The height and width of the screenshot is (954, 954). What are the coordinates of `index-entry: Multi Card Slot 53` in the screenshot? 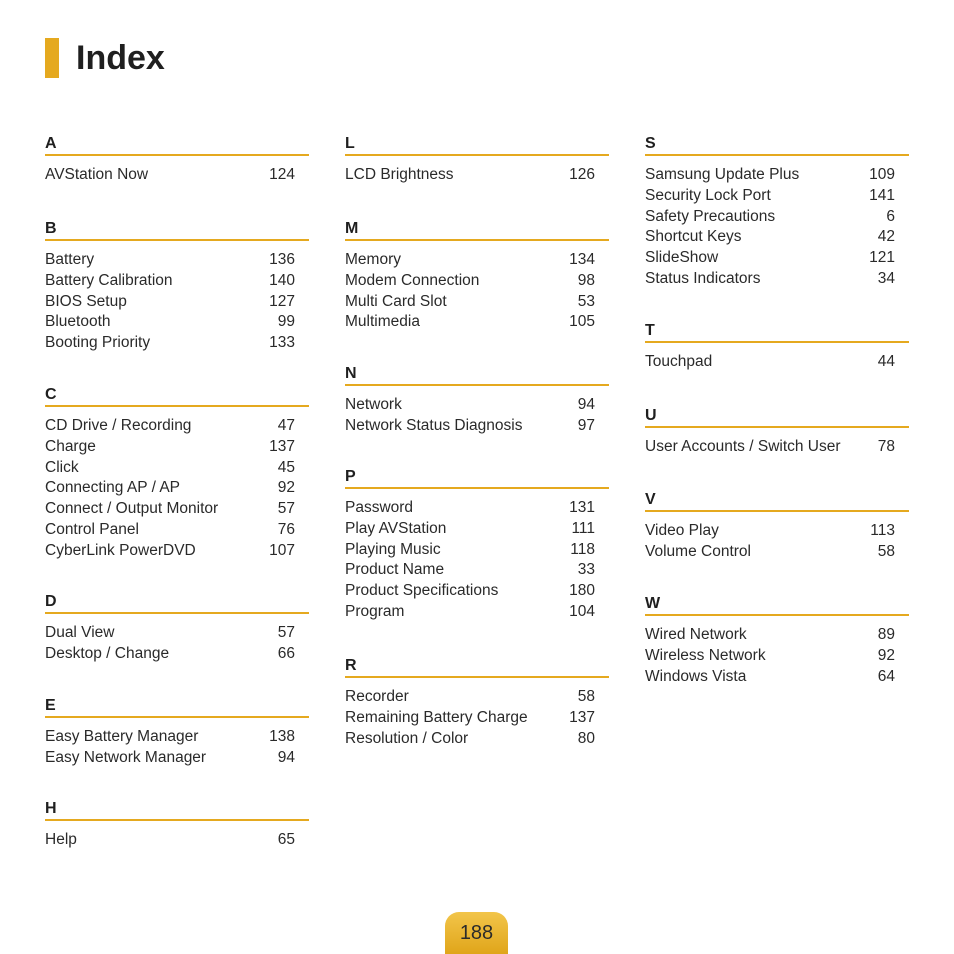 It's located at (477, 302).